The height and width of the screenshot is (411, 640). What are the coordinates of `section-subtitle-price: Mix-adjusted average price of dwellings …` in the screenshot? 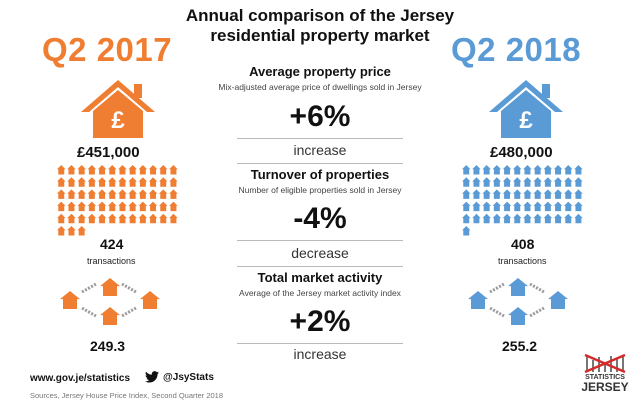 It's located at (320, 87).